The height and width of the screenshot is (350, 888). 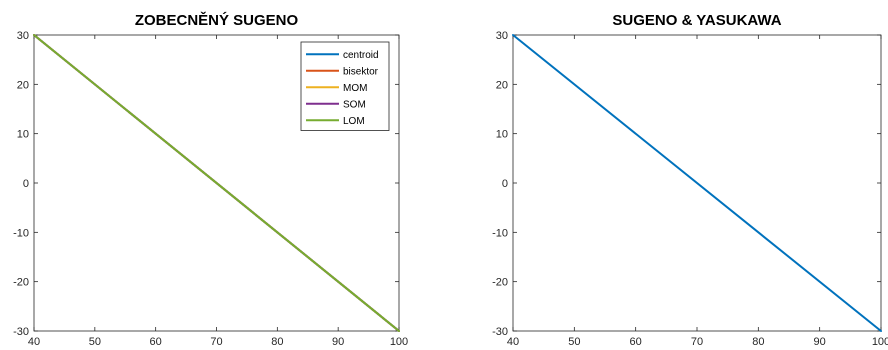 I want to click on legend-label: LOM, so click(x=354, y=121).